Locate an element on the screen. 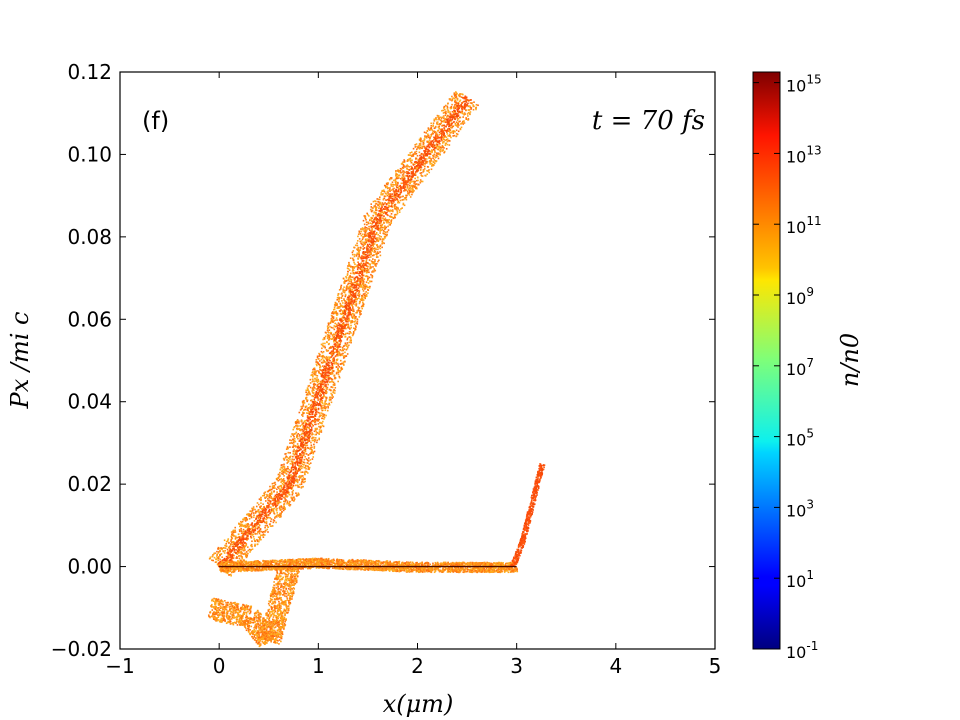 This screenshot has height=720, width=960. colorbar-tick-label: 10⁵ is located at coordinates (800, 438).